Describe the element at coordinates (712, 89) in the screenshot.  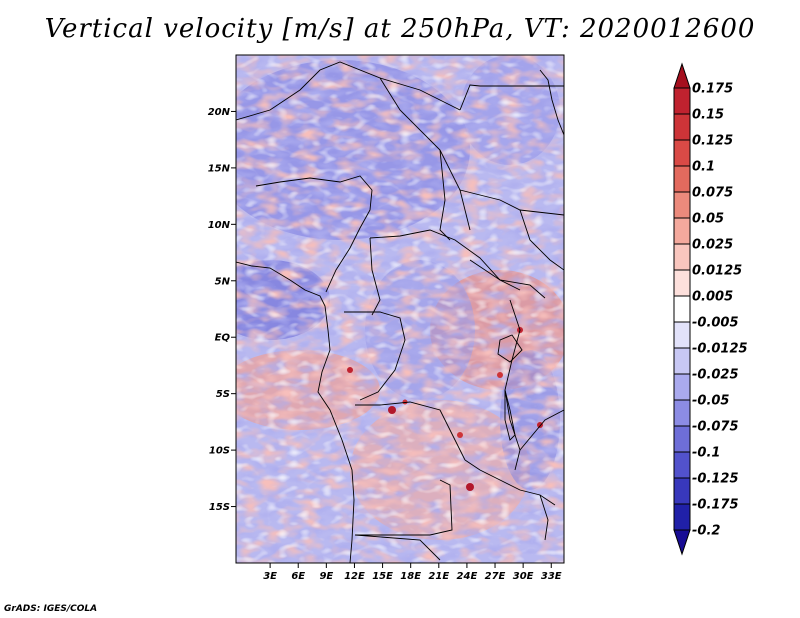
I see `colorbar-label: 0.175` at that location.